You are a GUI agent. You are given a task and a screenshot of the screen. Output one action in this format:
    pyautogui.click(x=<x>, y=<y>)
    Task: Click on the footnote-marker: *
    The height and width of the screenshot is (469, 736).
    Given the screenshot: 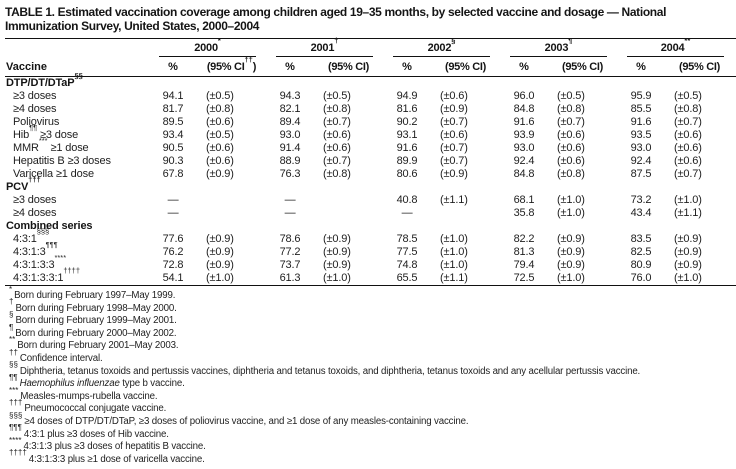 What is the action you would take?
    pyautogui.click(x=11, y=289)
    